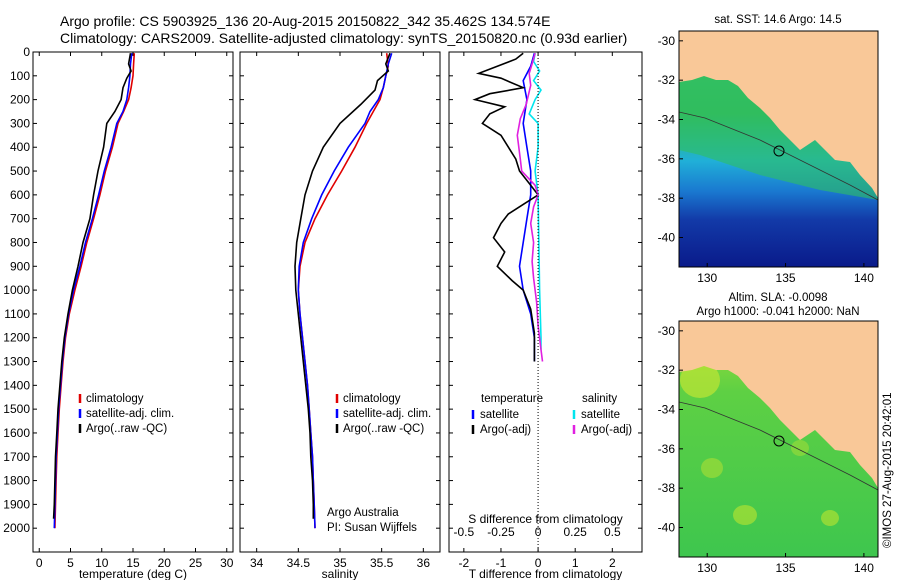  I want to click on y-tick-label: 1800, so click(16, 481).